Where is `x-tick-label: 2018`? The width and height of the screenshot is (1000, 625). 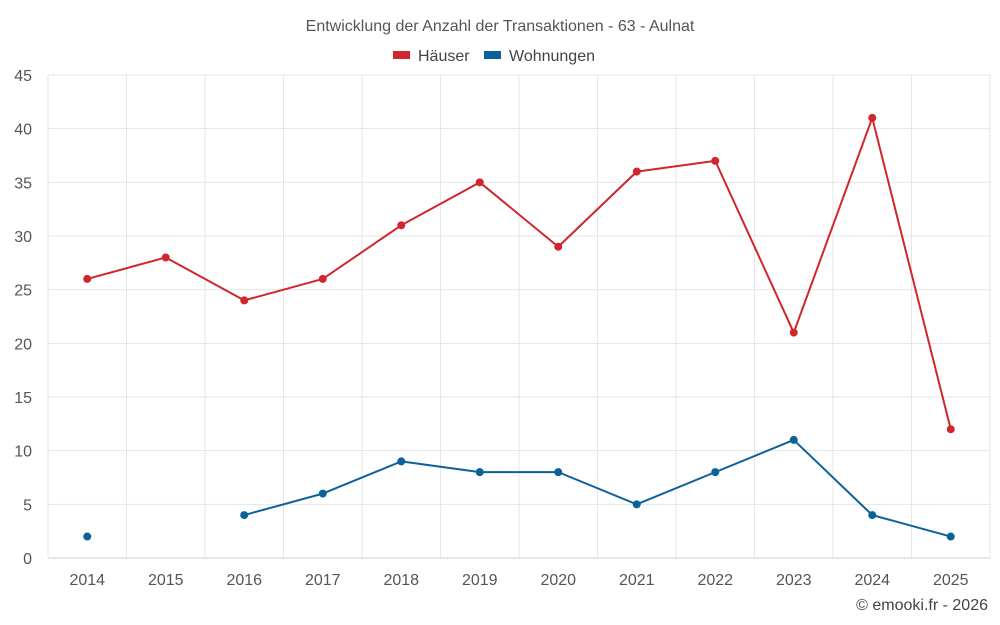 x-tick-label: 2018 is located at coordinates (401, 580).